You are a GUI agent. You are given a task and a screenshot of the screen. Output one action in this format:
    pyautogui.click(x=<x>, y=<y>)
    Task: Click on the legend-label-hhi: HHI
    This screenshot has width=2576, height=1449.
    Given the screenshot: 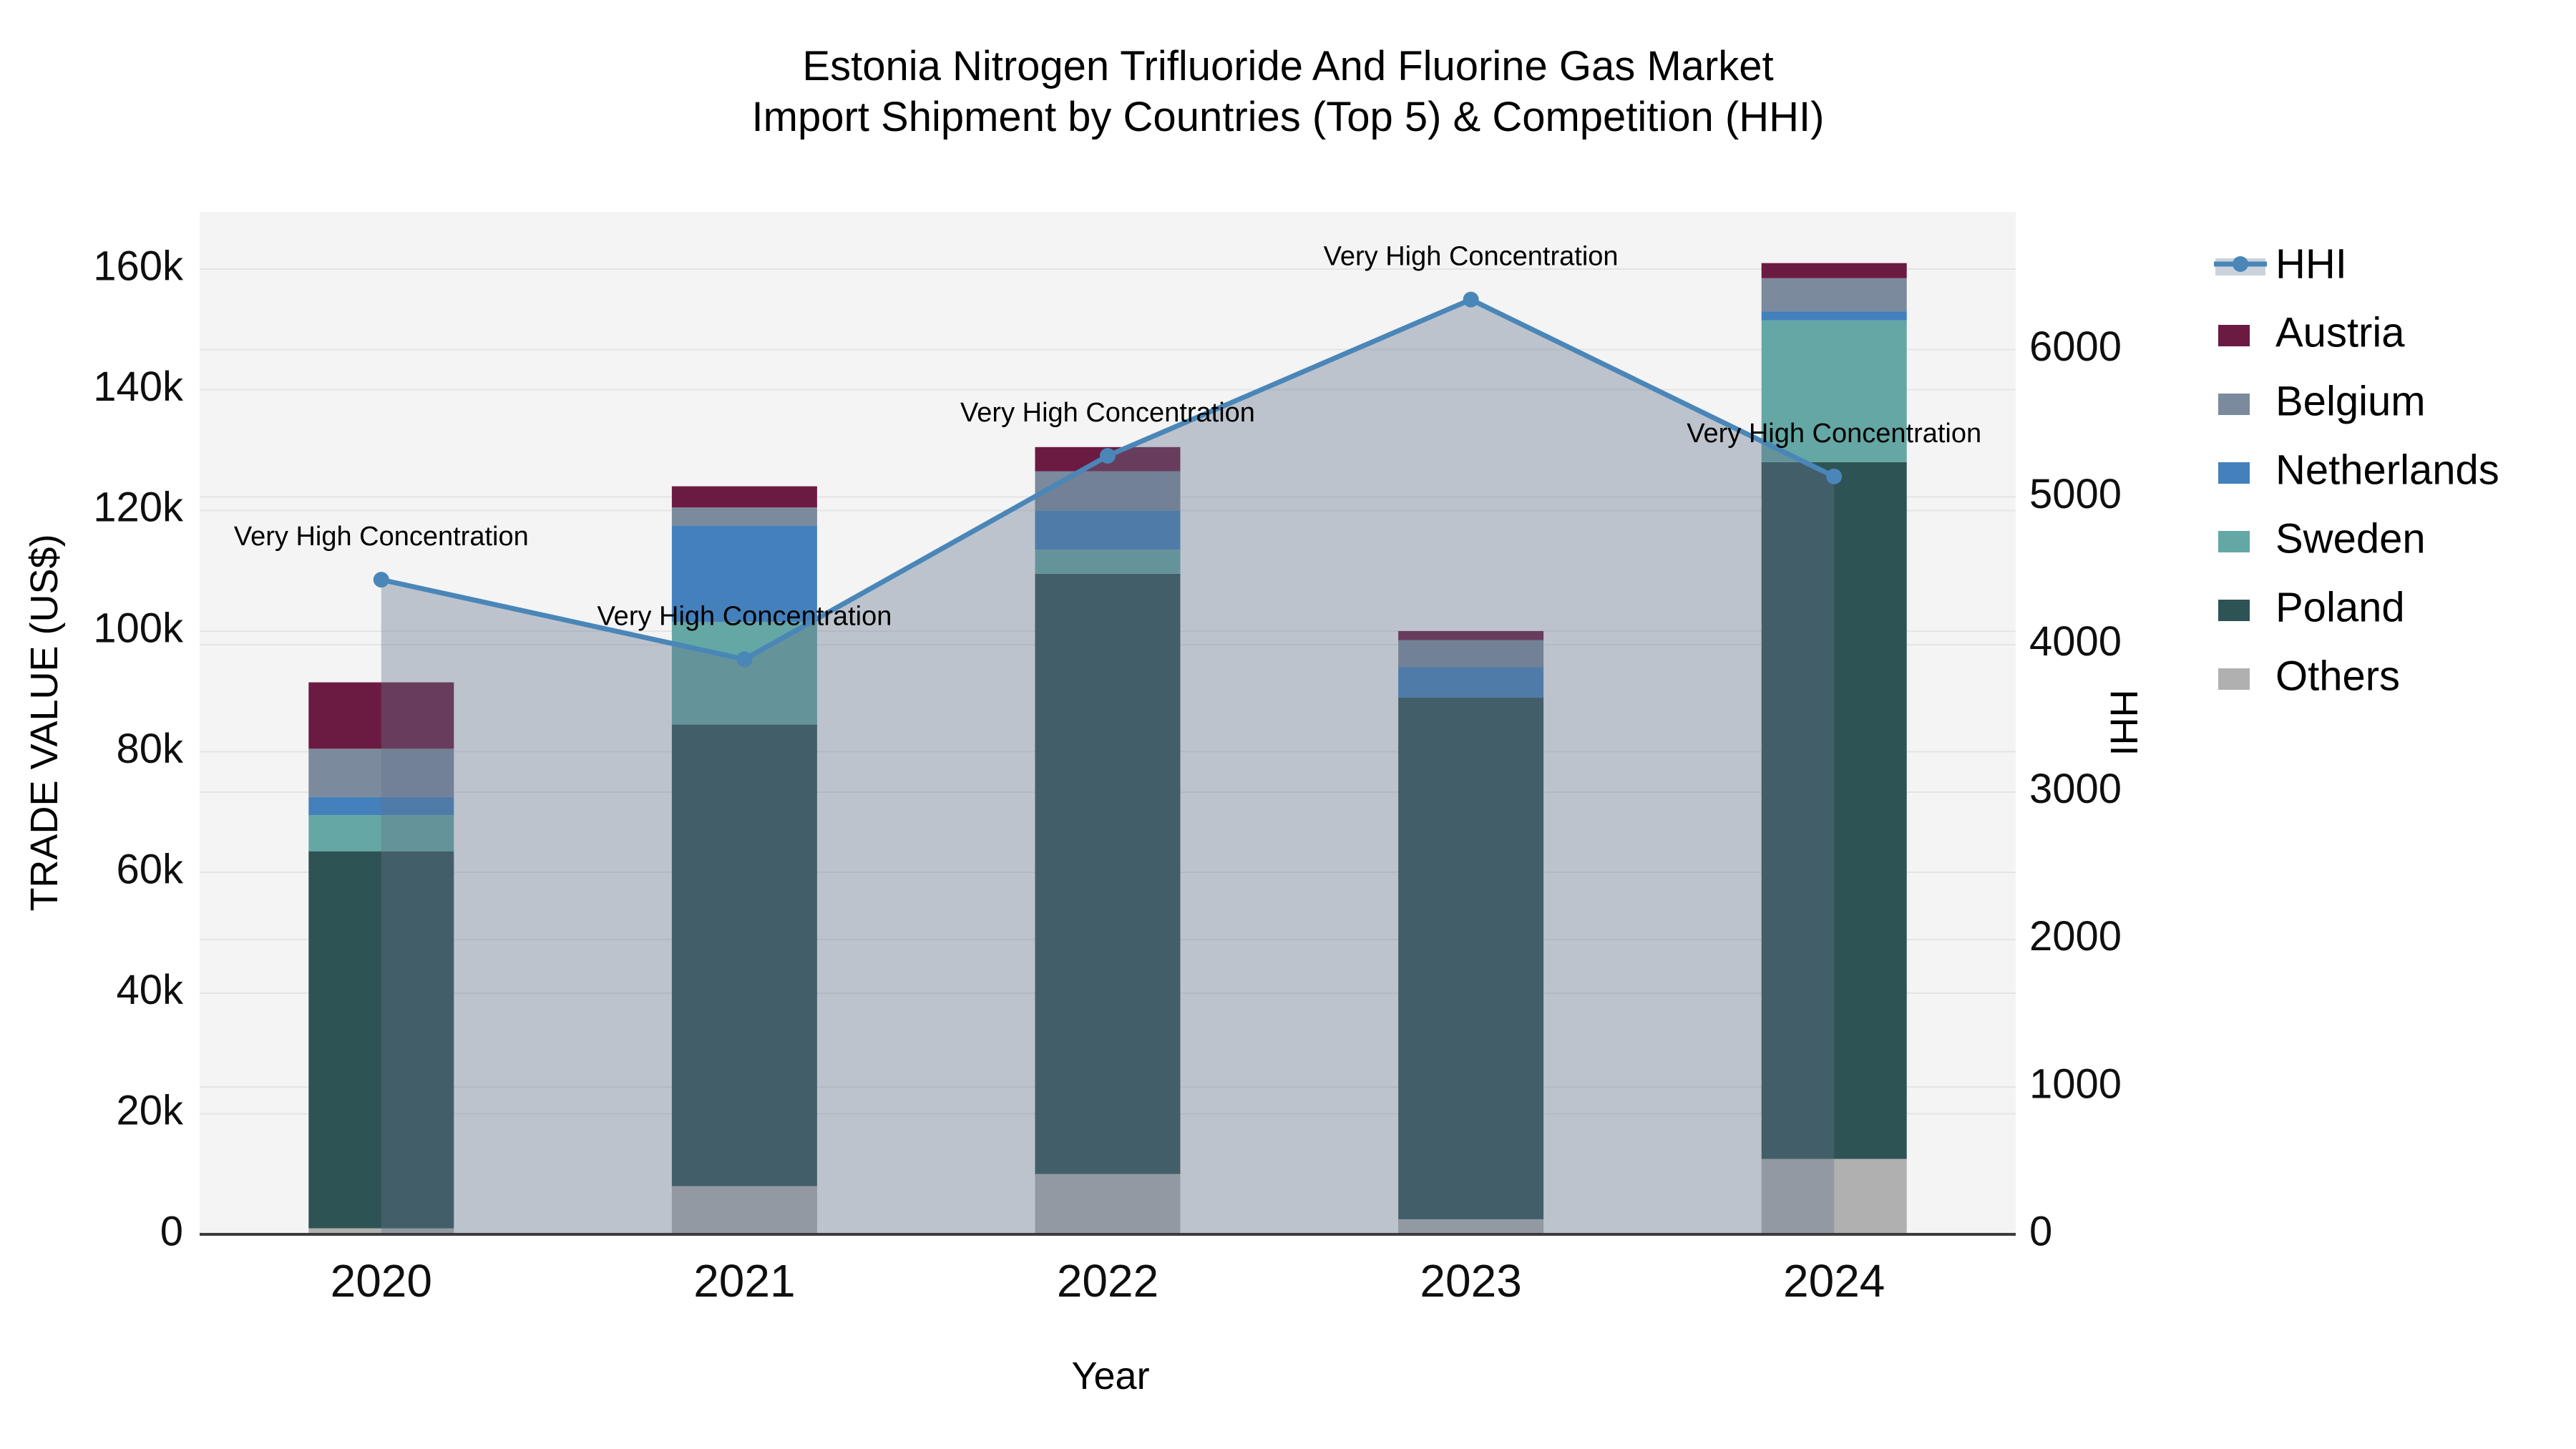 What is the action you would take?
    pyautogui.click(x=2311, y=263)
    